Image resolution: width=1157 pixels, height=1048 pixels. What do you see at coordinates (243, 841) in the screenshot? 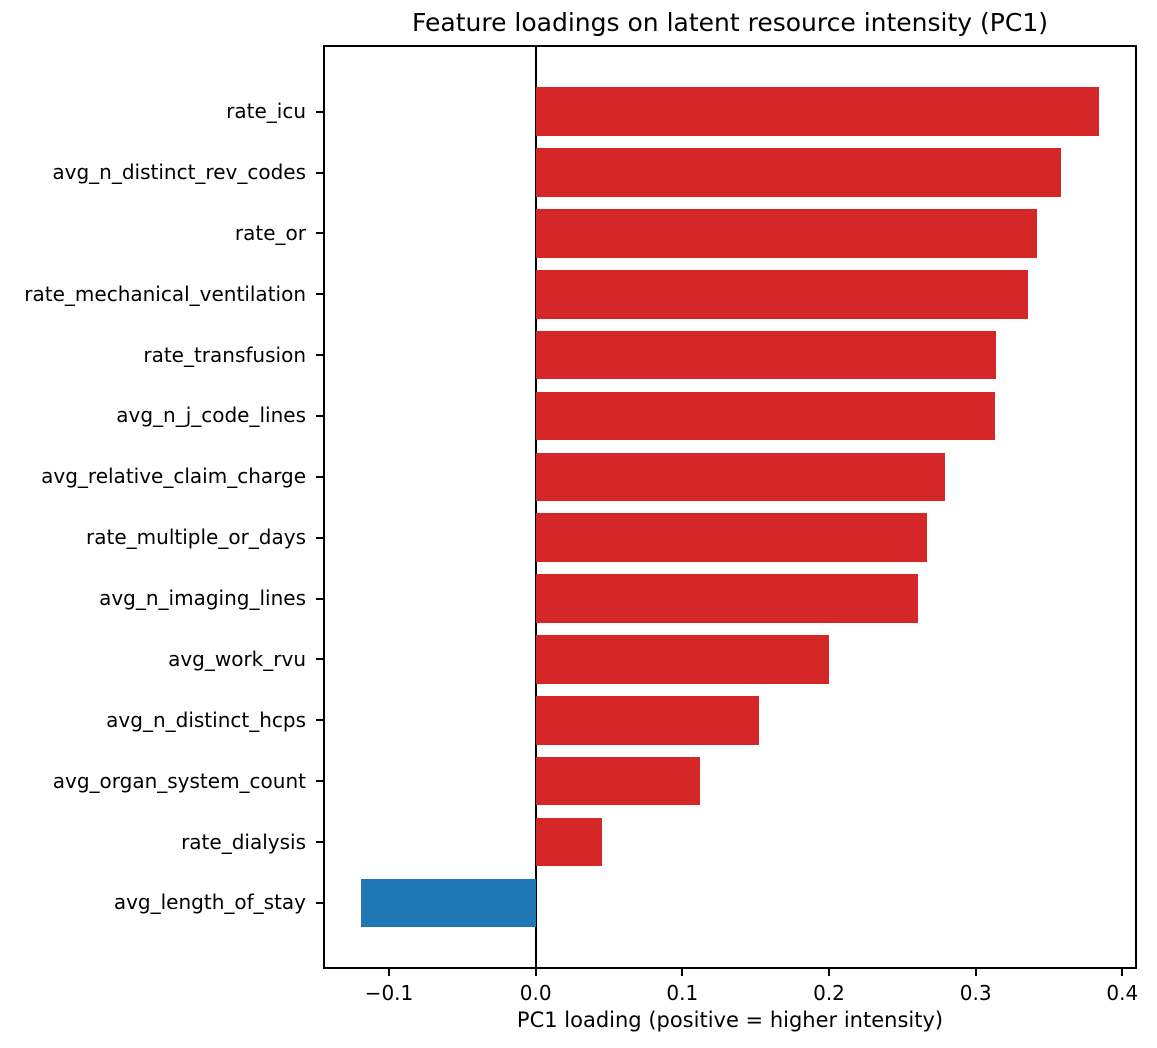
I see `y-tick-label-rate_dialysis: rate_dialysis` at bounding box center [243, 841].